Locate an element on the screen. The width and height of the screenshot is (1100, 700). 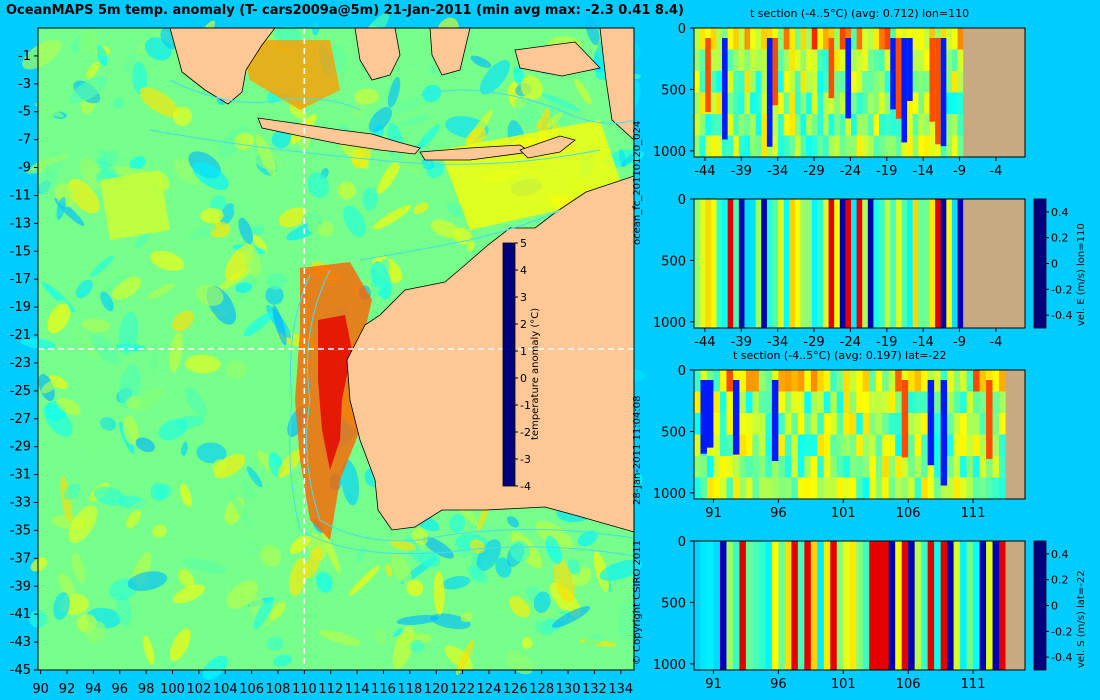
velE-section-lon110-xtick: -34 is located at coordinates (777, 342).